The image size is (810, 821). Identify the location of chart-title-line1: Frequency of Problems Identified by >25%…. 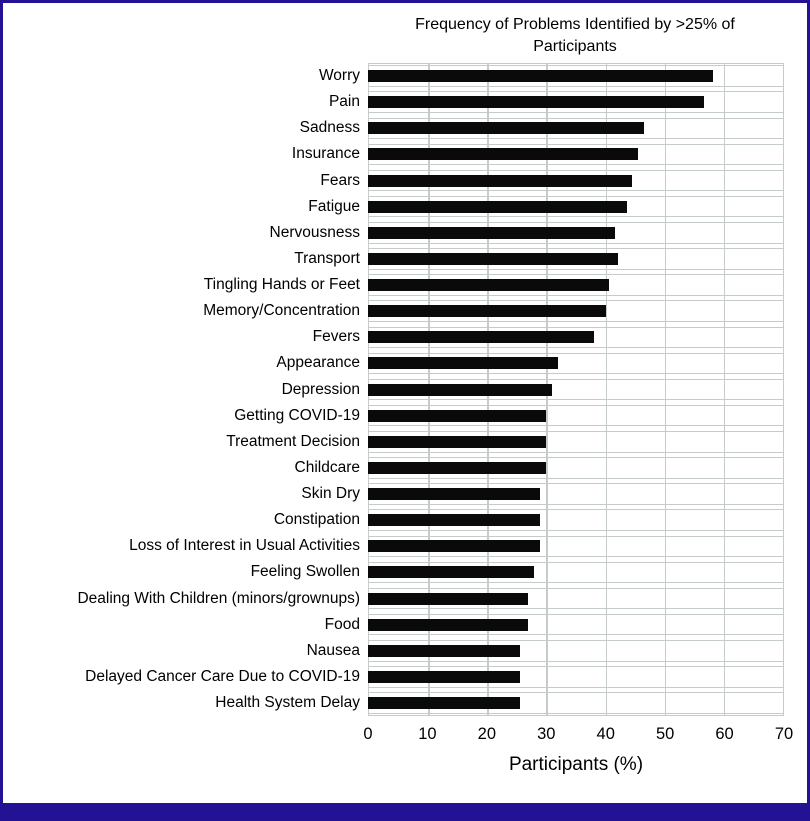
(575, 24).